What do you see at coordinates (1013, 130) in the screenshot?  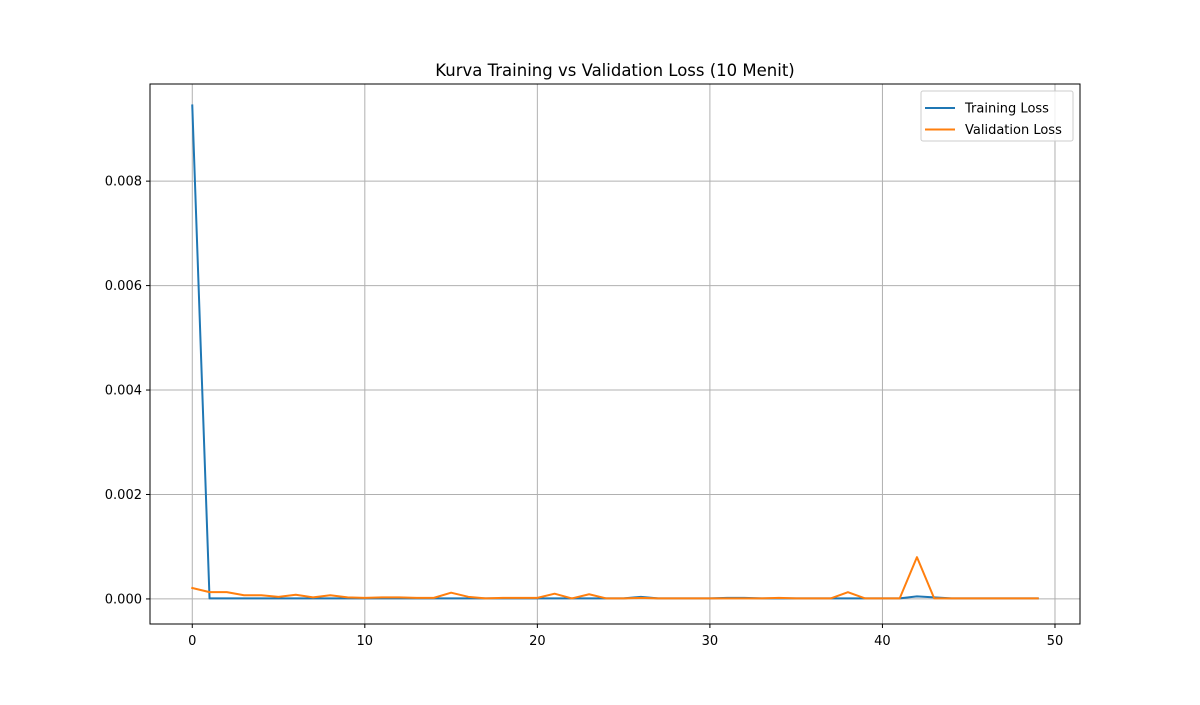 I see `legend-label: Validation Loss` at bounding box center [1013, 130].